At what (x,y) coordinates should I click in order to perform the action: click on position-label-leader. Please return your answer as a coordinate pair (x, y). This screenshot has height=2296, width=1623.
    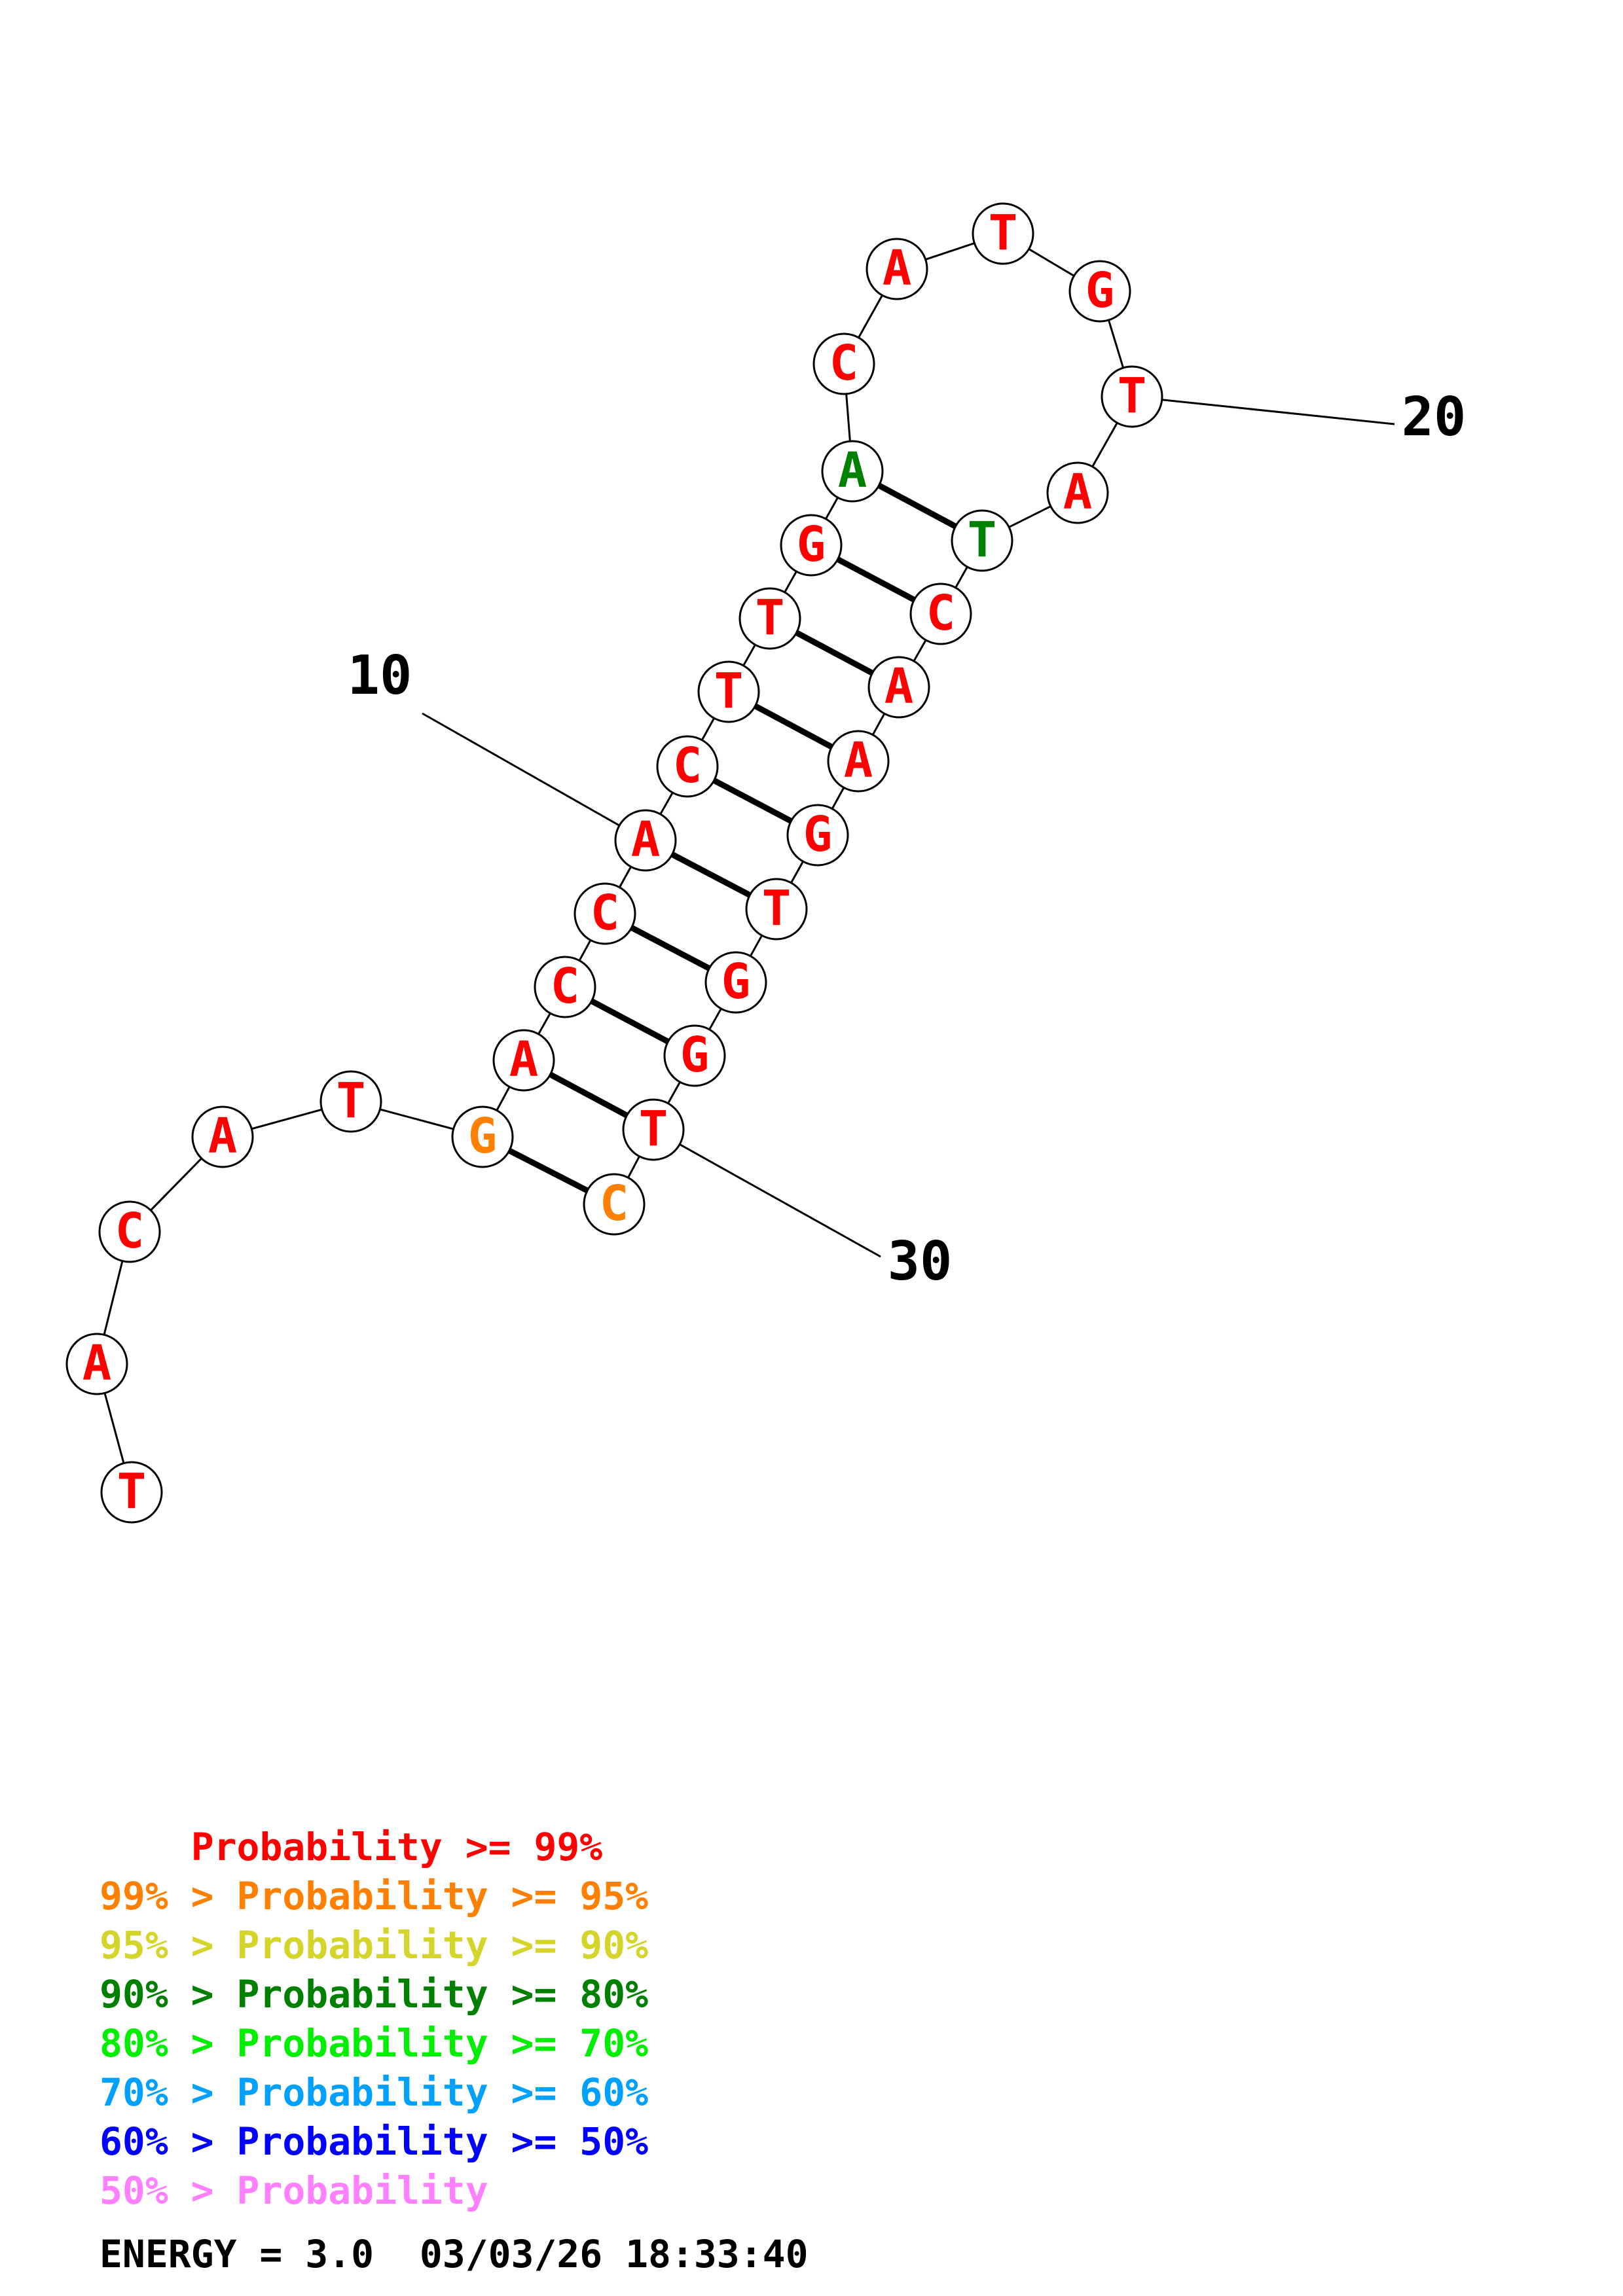
    Looking at the image, I should click on (534, 777).